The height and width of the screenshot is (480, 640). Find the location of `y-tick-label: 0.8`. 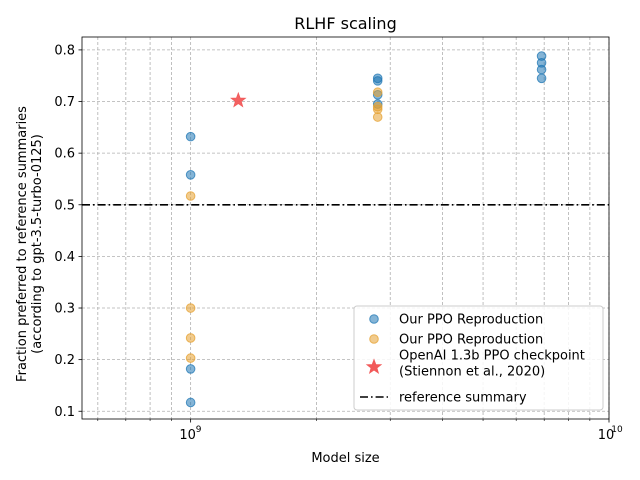

y-tick-label: 0.8 is located at coordinates (64, 50).